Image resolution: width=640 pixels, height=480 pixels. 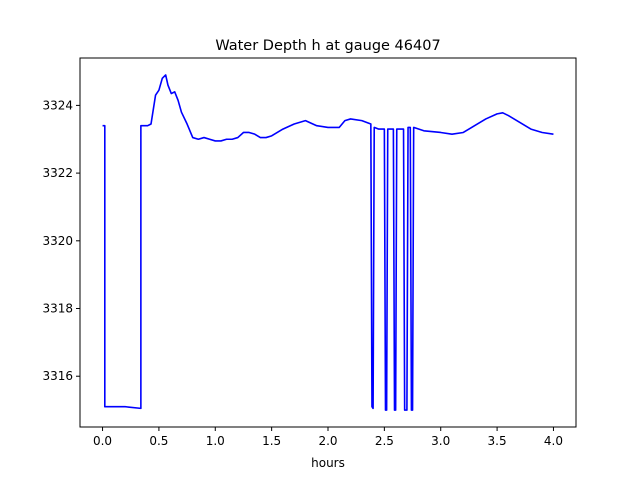 What do you see at coordinates (57, 173) in the screenshot?
I see `y-tick-label: 3322` at bounding box center [57, 173].